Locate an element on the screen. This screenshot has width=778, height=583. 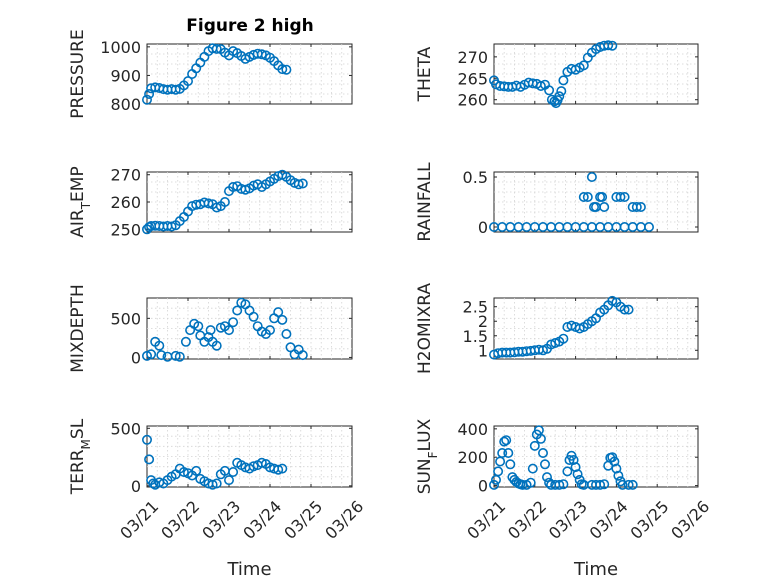
y-tick-label: 270 is located at coordinates (472, 57).